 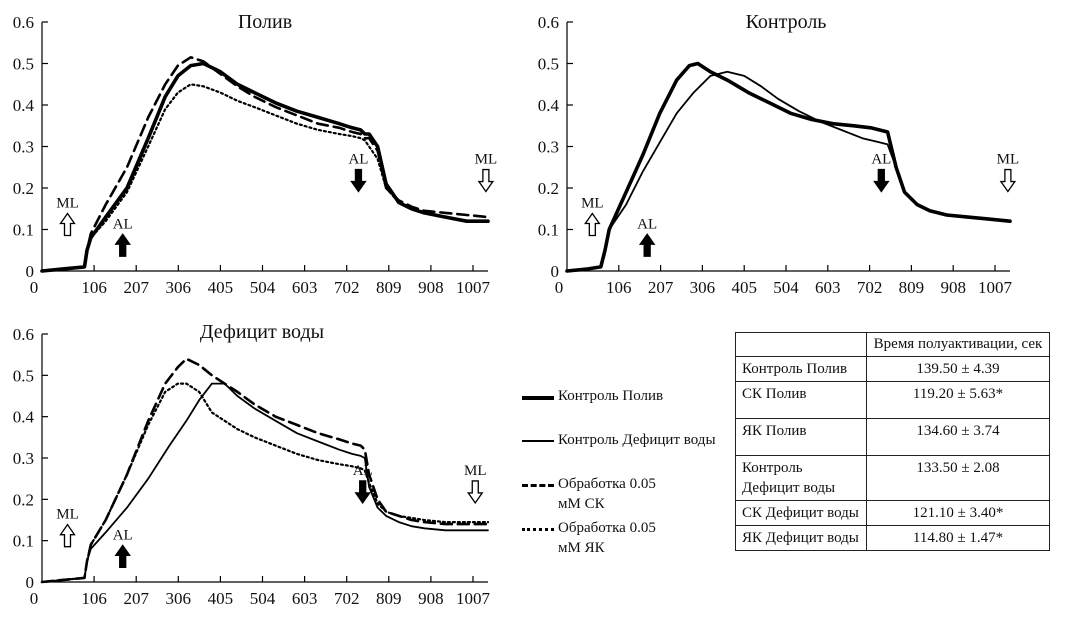 I want to click on table-row: ЯК Дефицит воды 114.80 ± 1.47*, so click(x=892, y=538).